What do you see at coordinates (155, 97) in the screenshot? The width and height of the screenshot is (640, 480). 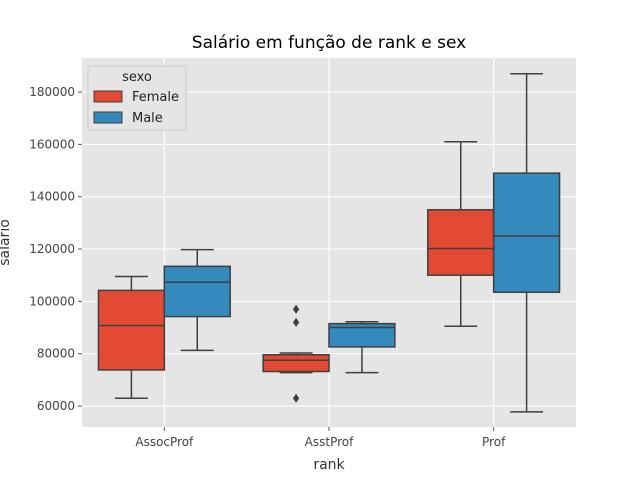 I see `legend-label-female: Female` at bounding box center [155, 97].